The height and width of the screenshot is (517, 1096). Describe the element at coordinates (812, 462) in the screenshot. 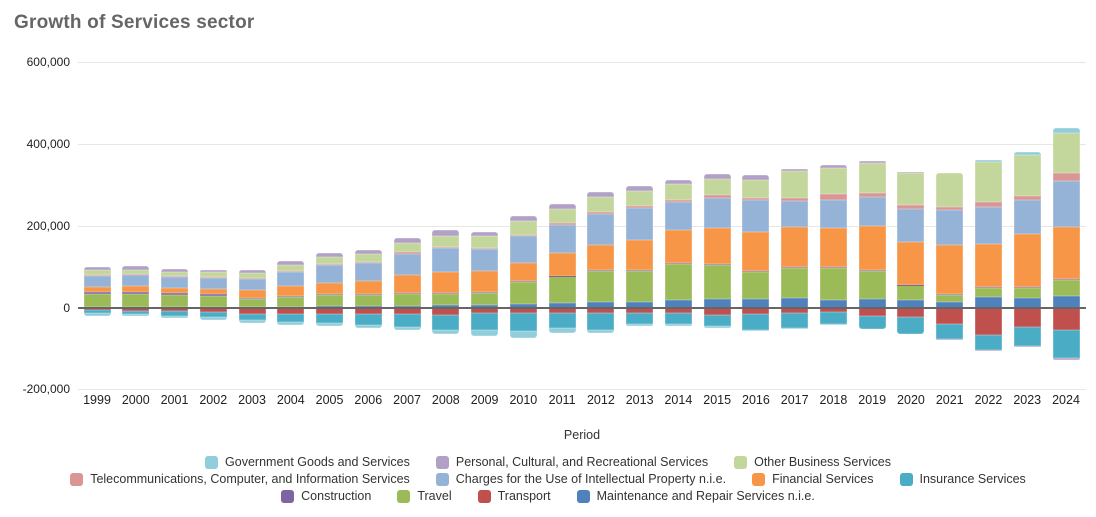

I see `legend-item-other_business: Other Business Services` at that location.